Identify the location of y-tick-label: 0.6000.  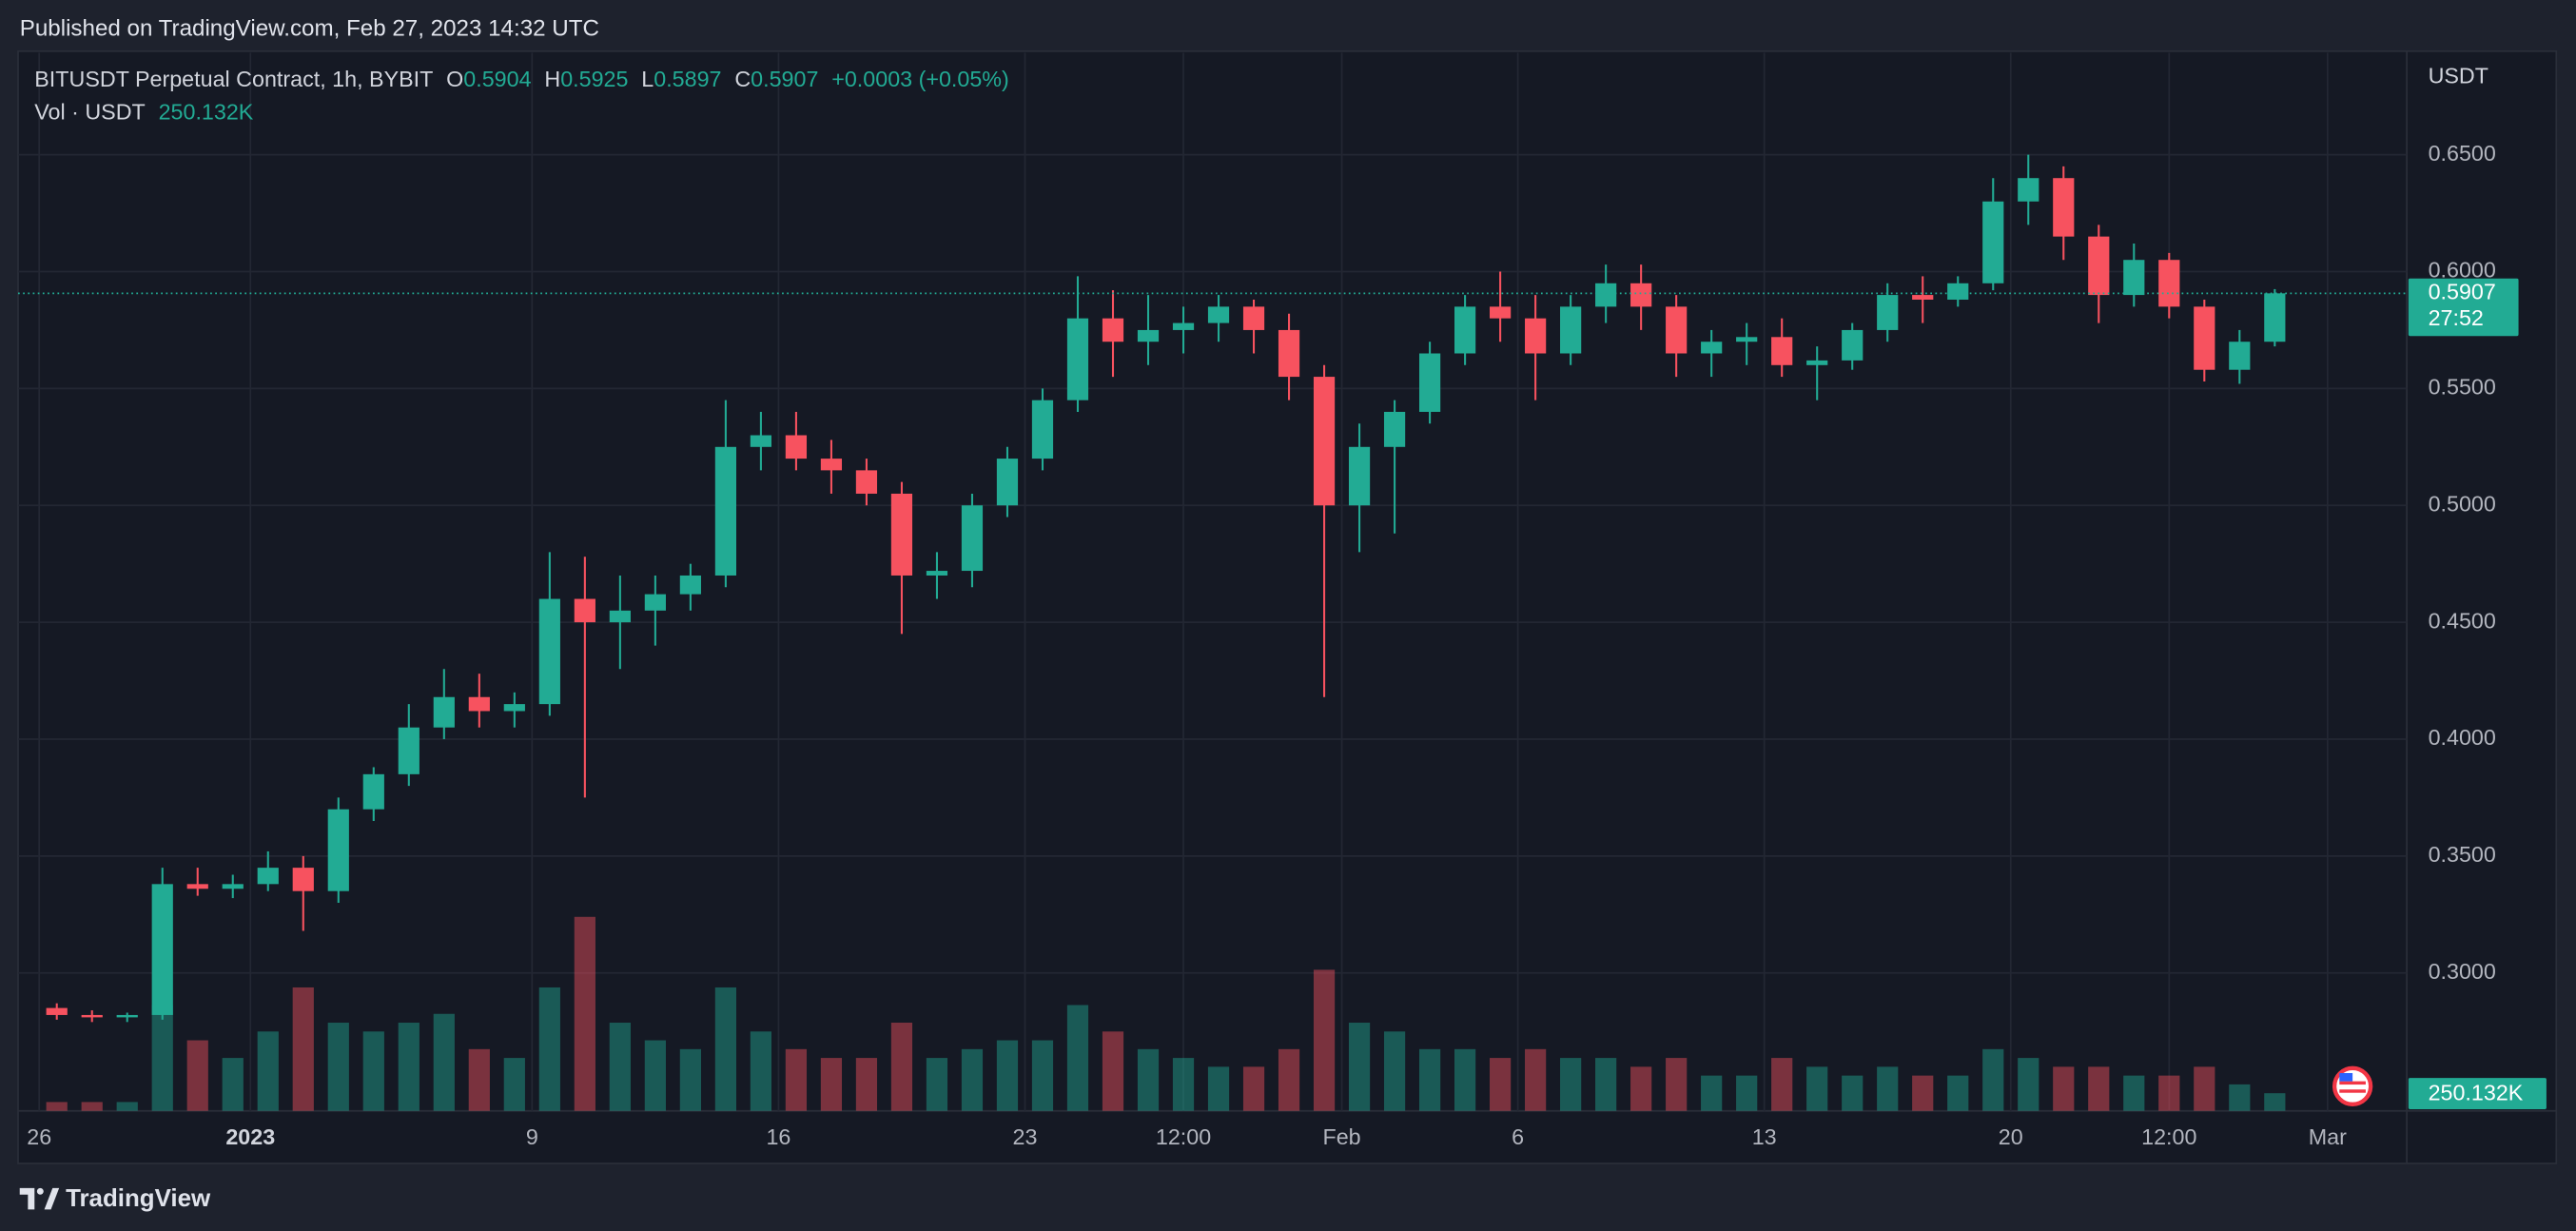
(2462, 270).